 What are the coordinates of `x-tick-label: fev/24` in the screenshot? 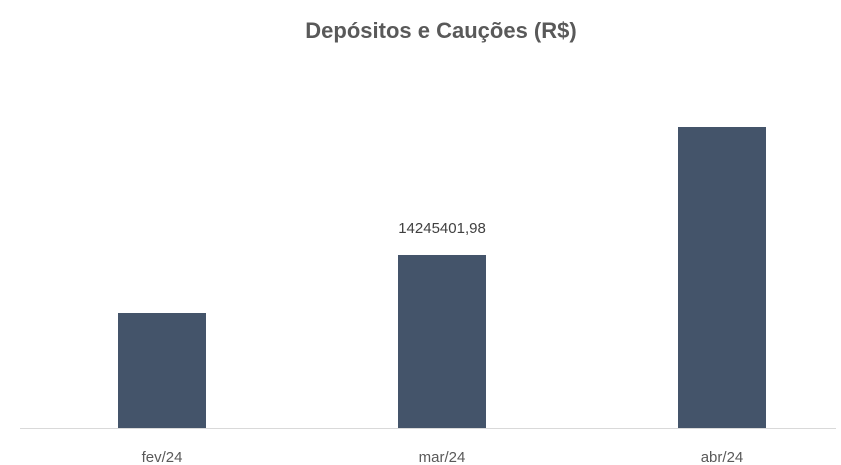 It's located at (162, 457).